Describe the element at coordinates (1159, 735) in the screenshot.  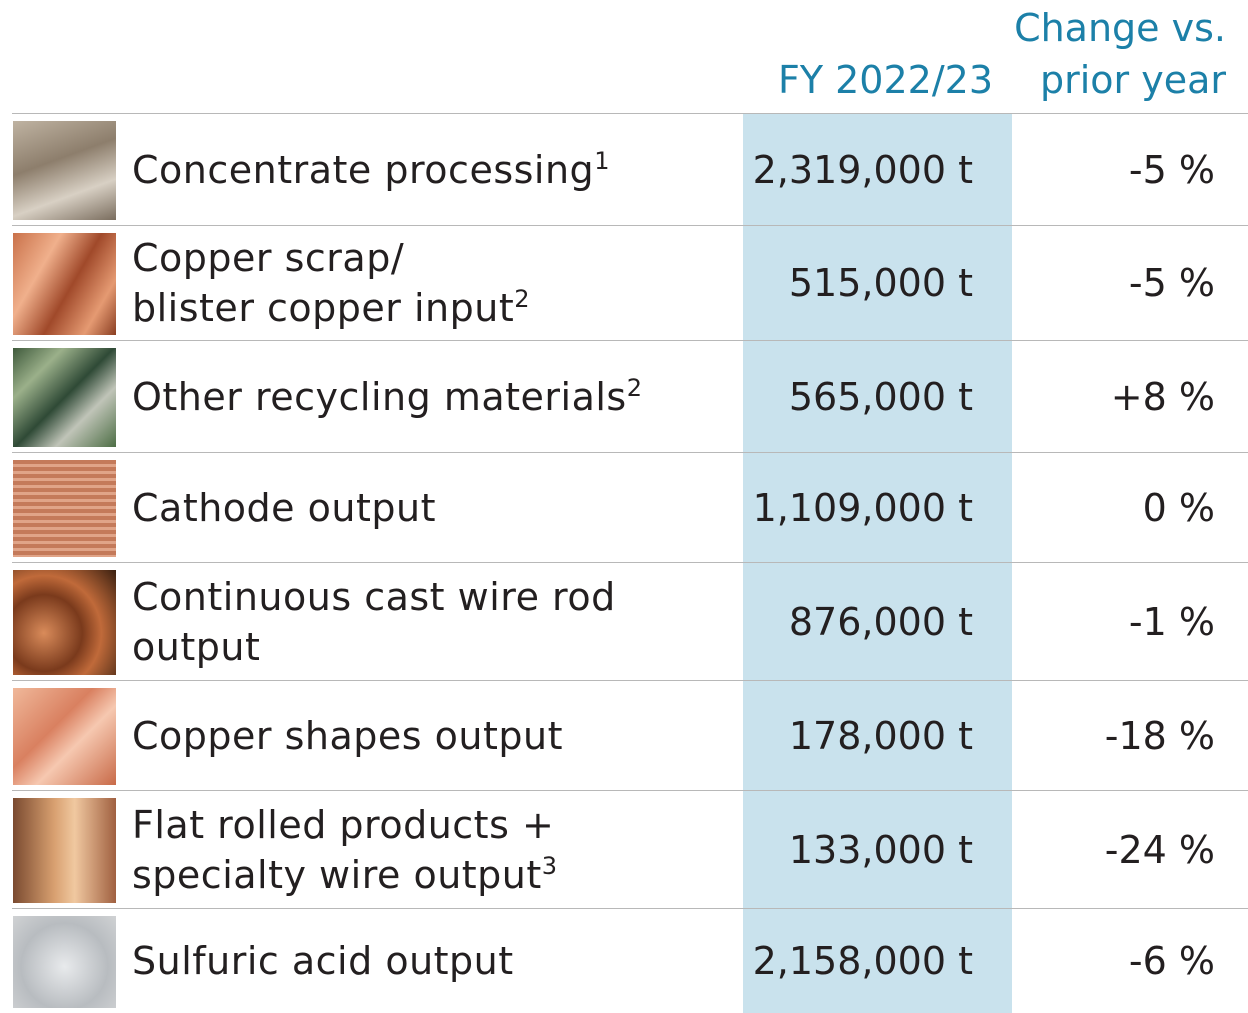
I see `row-change: -18 %` at that location.